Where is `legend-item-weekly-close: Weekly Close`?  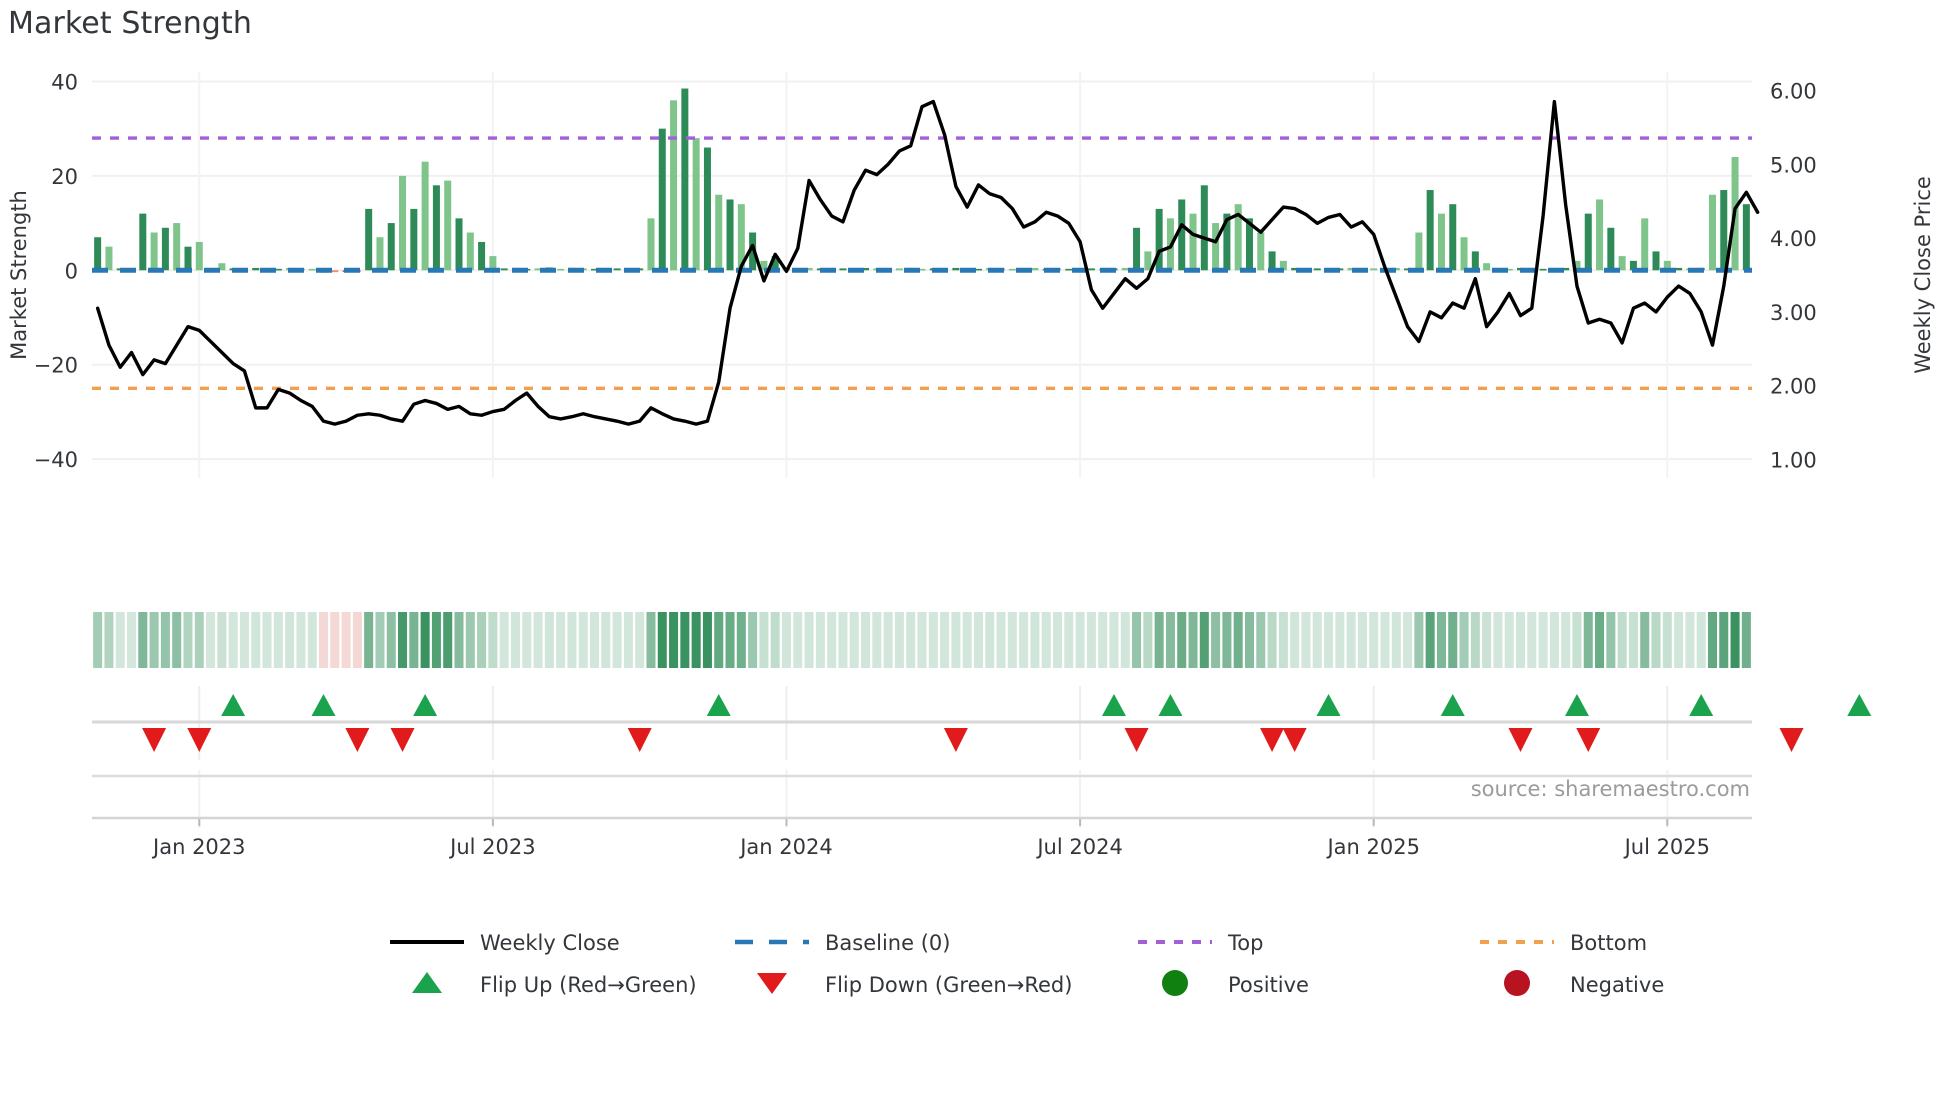 legend-item-weekly-close: Weekly Close is located at coordinates (505, 943).